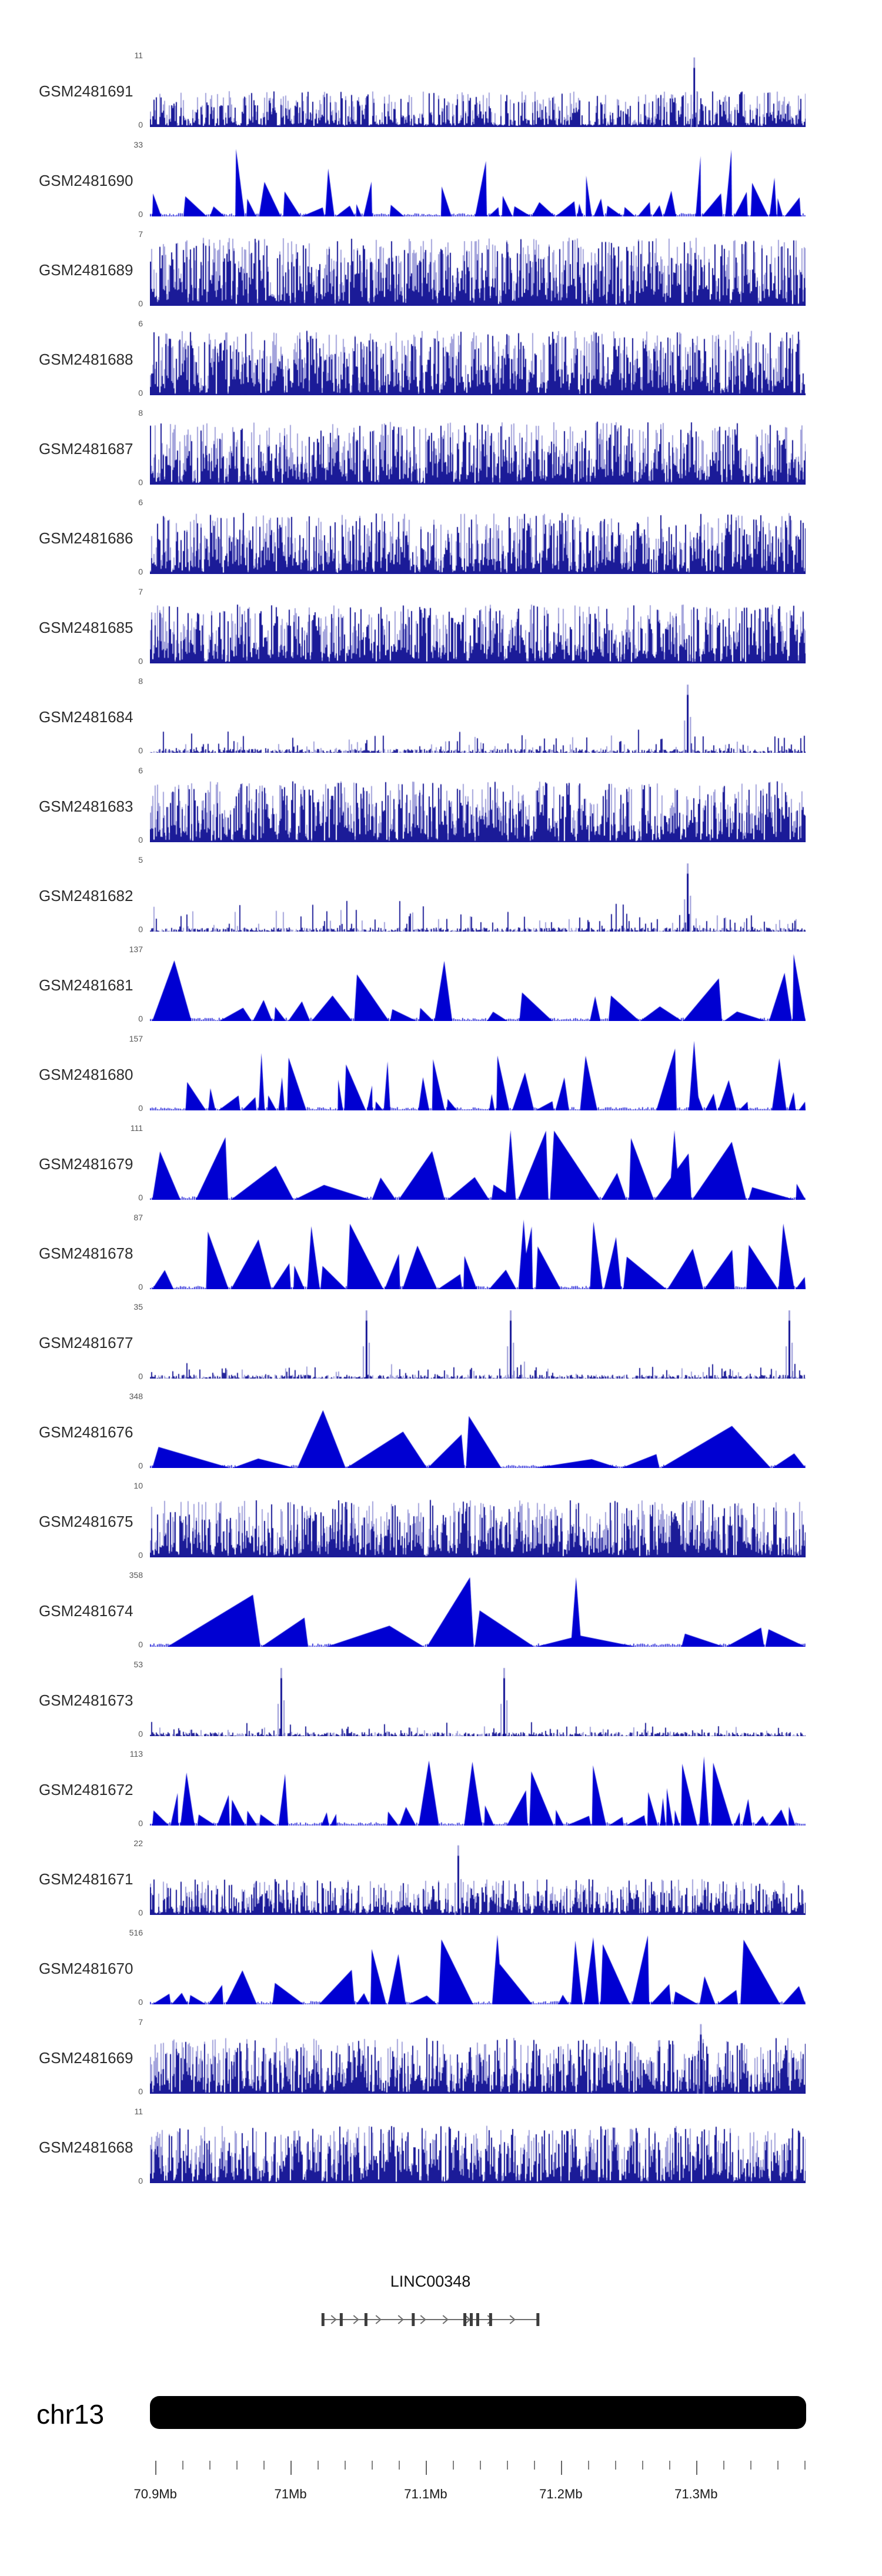 The height and width of the screenshot is (2576, 882). Describe the element at coordinates (136, 1396) in the screenshot. I see `track-ymax-label: 348` at that location.